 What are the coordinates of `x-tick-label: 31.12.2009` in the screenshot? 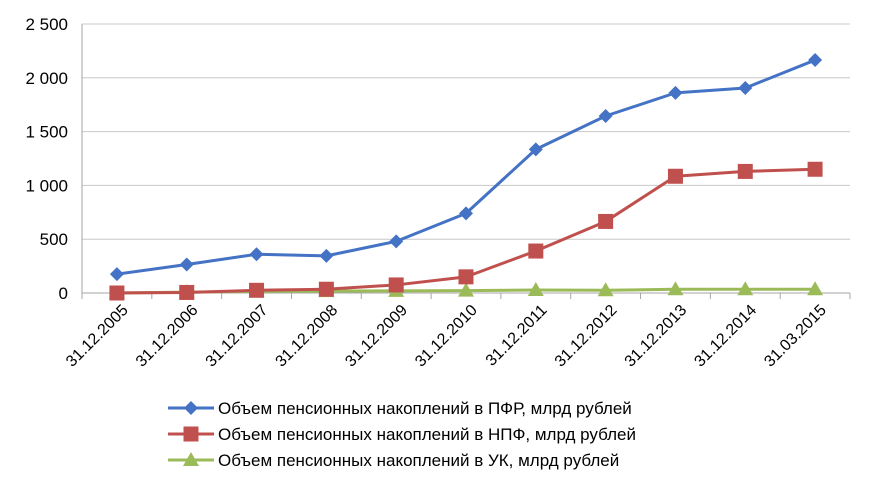 It's located at (376, 336).